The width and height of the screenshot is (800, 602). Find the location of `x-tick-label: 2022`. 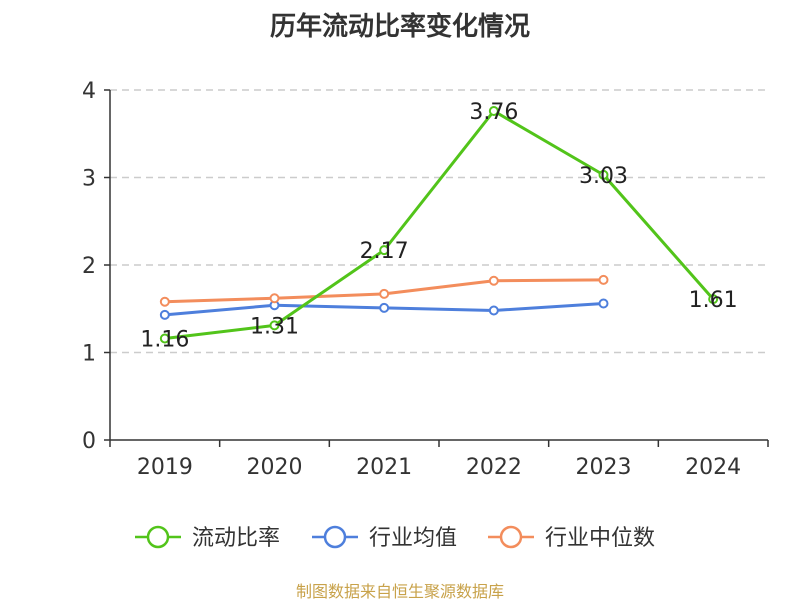

x-tick-label: 2022 is located at coordinates (494, 467).